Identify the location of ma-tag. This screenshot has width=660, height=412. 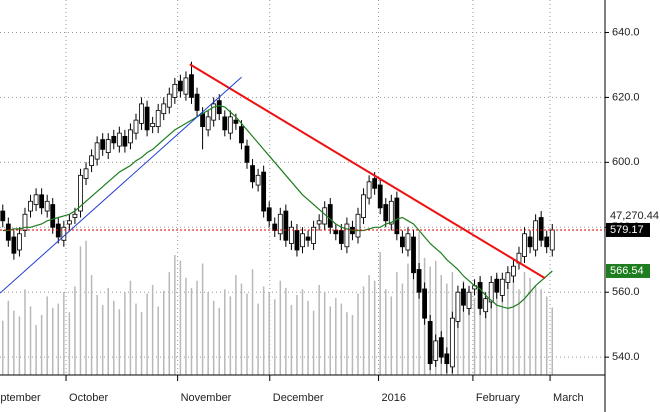
(628, 270).